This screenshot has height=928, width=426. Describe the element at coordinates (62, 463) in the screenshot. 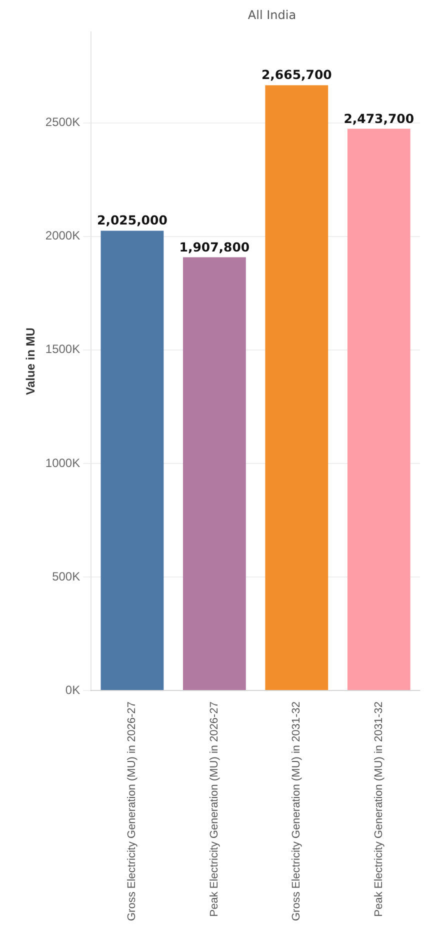

I see `y-tick-label: 1000K` at that location.